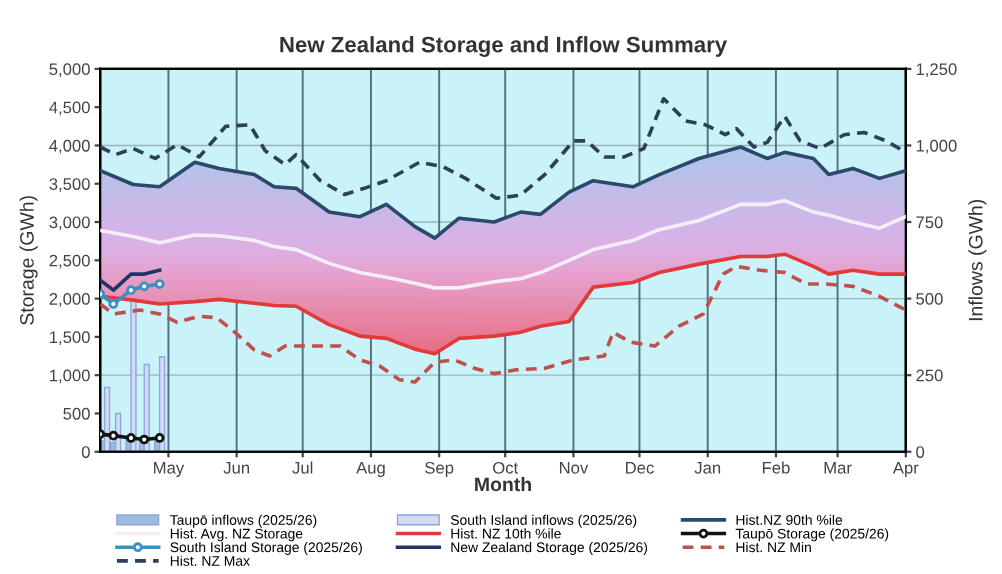 The image size is (1002, 574). Describe the element at coordinates (920, 452) in the screenshot. I see `y2-tick-label: 0` at that location.